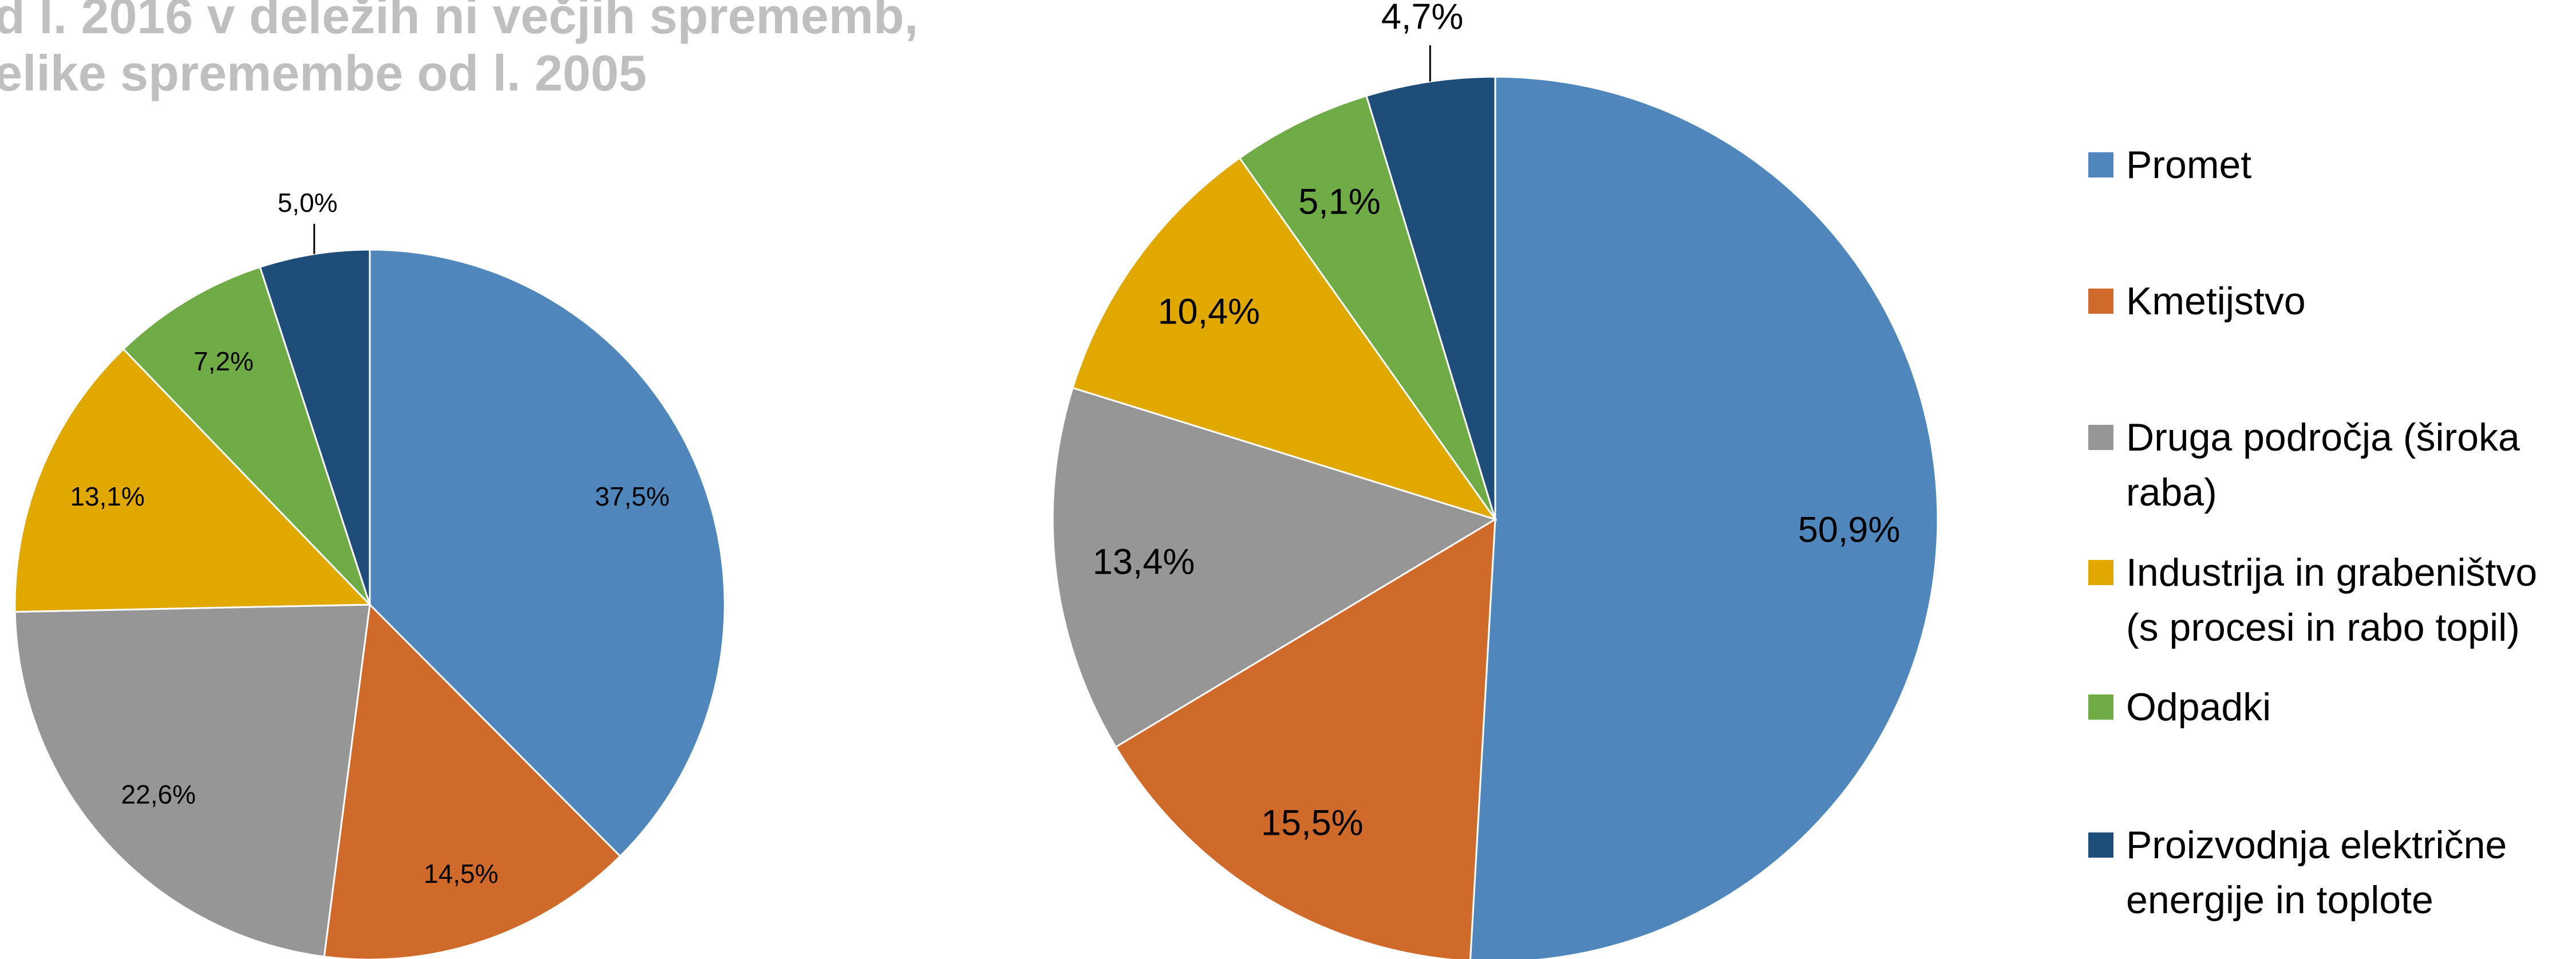  What do you see at coordinates (2216, 301) in the screenshot?
I see `legend-label: Kmetijstvo` at bounding box center [2216, 301].